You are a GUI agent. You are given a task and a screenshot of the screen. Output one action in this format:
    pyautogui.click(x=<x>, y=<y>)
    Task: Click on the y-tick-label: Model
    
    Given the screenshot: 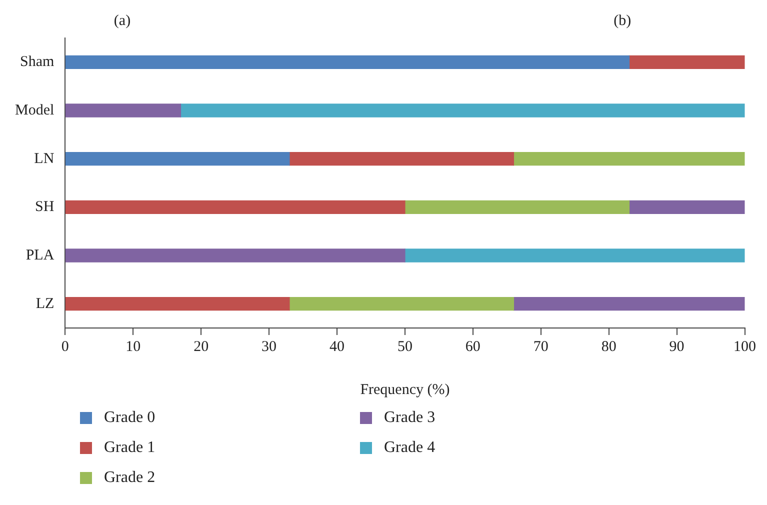 What is the action you would take?
    pyautogui.click(x=34, y=110)
    